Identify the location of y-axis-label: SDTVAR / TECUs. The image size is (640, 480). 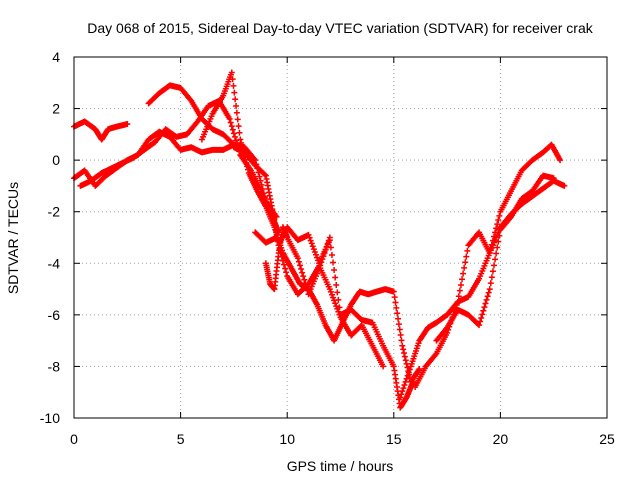
(13, 238).